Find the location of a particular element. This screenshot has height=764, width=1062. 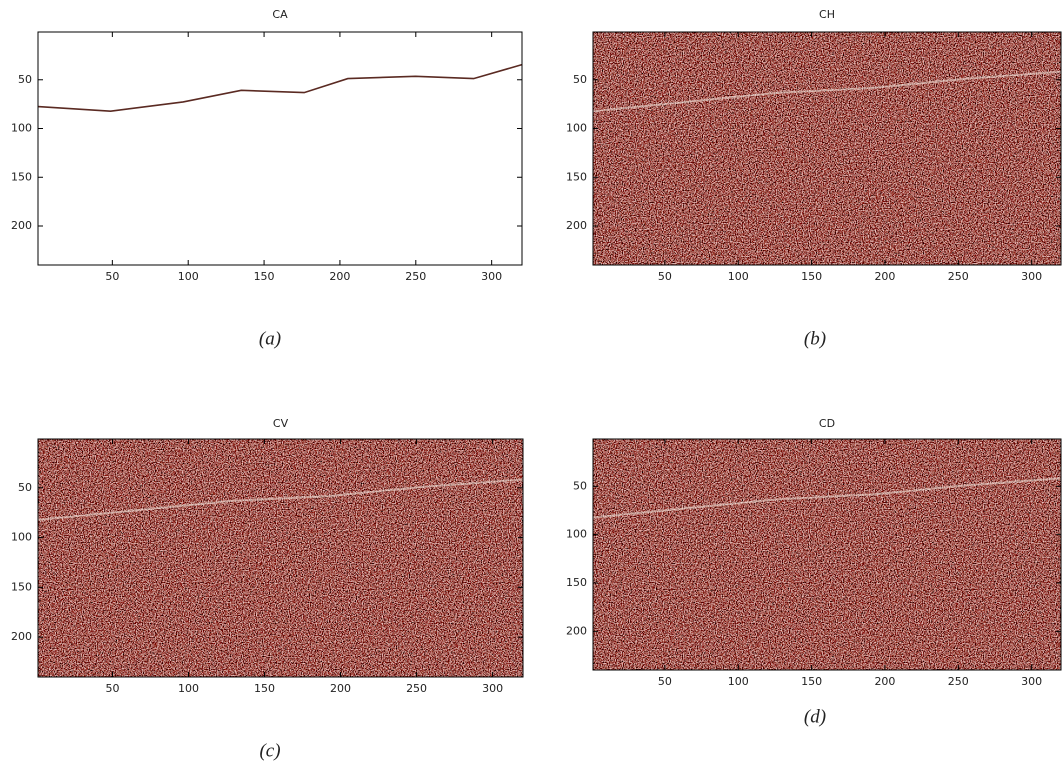

chart-title: CA is located at coordinates (280, 14).